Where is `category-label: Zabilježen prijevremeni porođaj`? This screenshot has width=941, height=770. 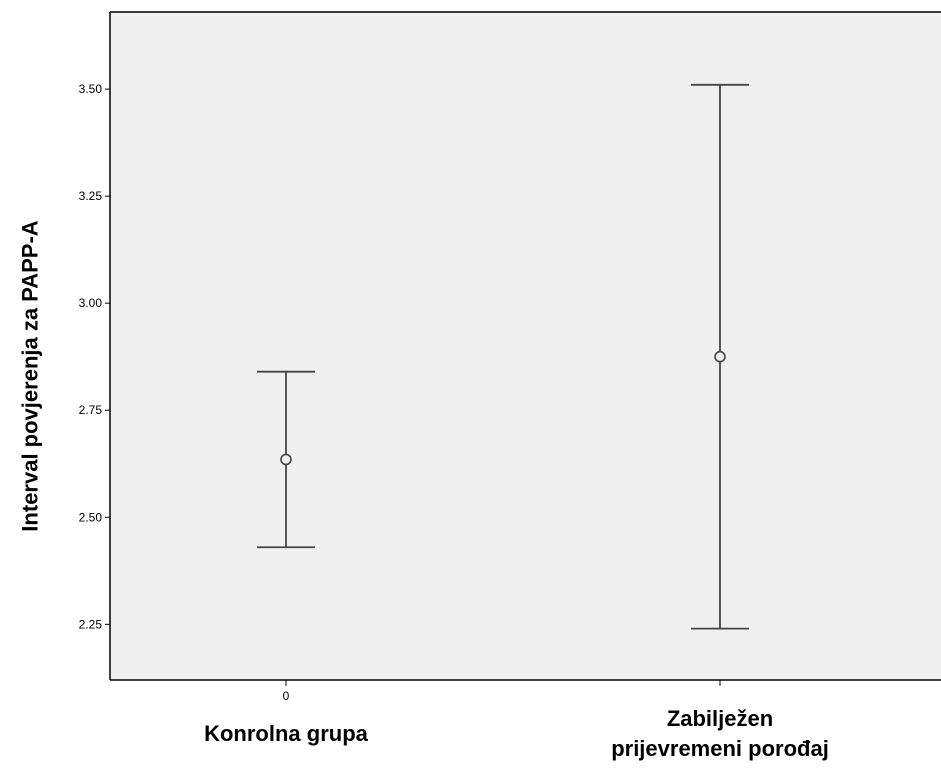 category-label: Zabilježen prijevremeni porođaj is located at coordinates (720, 733).